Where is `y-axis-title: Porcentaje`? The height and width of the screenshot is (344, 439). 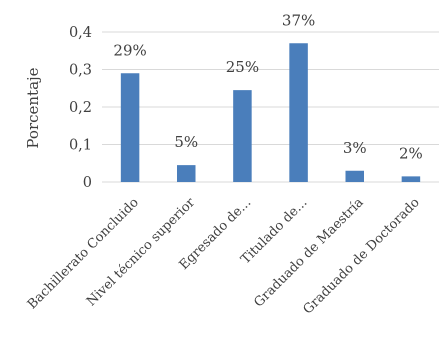 y-axis-title: Porcentaje is located at coordinates (33, 107).